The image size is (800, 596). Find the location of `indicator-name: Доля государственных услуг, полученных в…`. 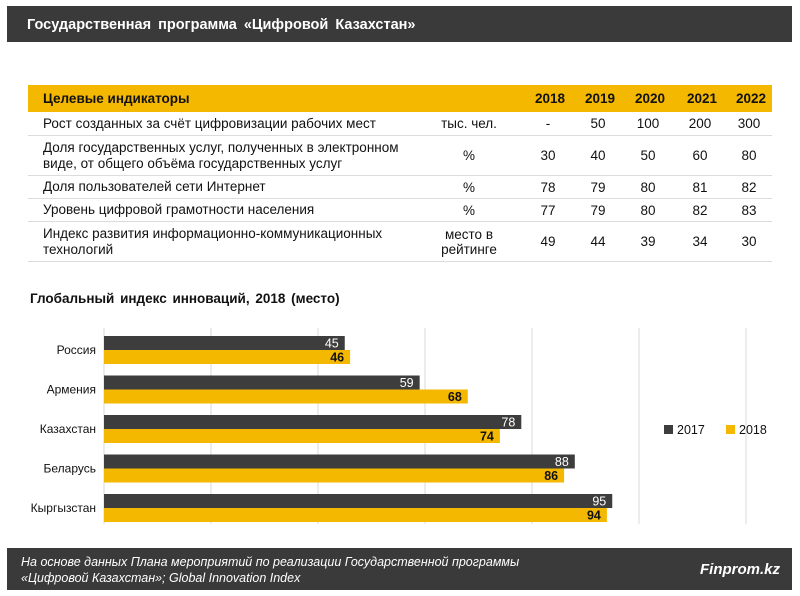

indicator-name: Доля государственных услуг, полученных в… is located at coordinates (221, 155).